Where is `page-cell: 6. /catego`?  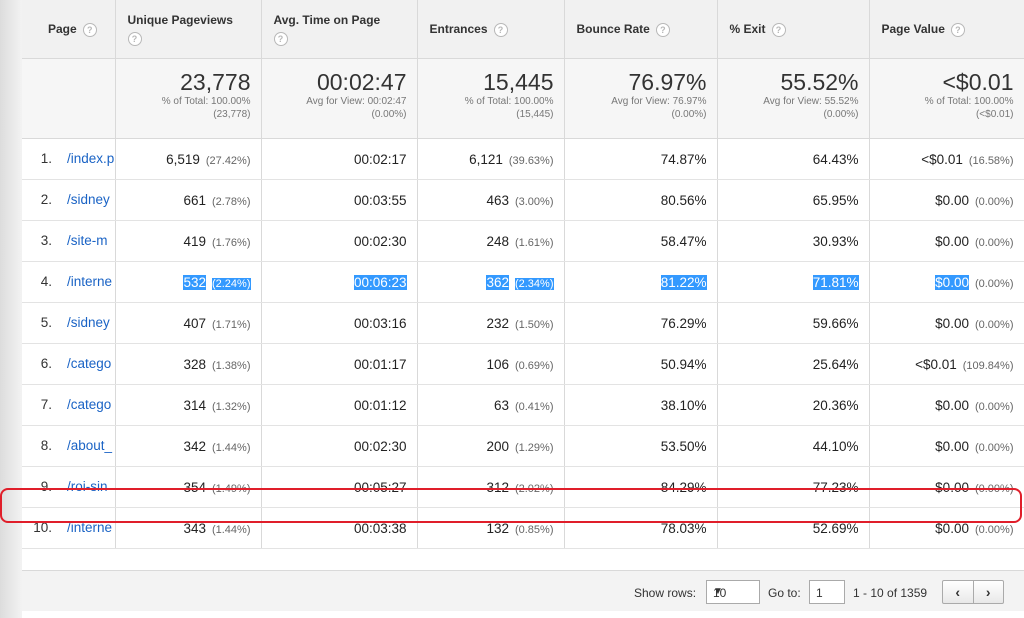 page-cell: 6. /catego is located at coordinates (69, 364).